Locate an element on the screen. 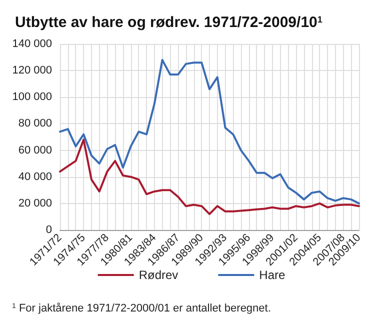 This screenshot has height=326, width=383. legend-label: Rødrev is located at coordinates (158, 275).